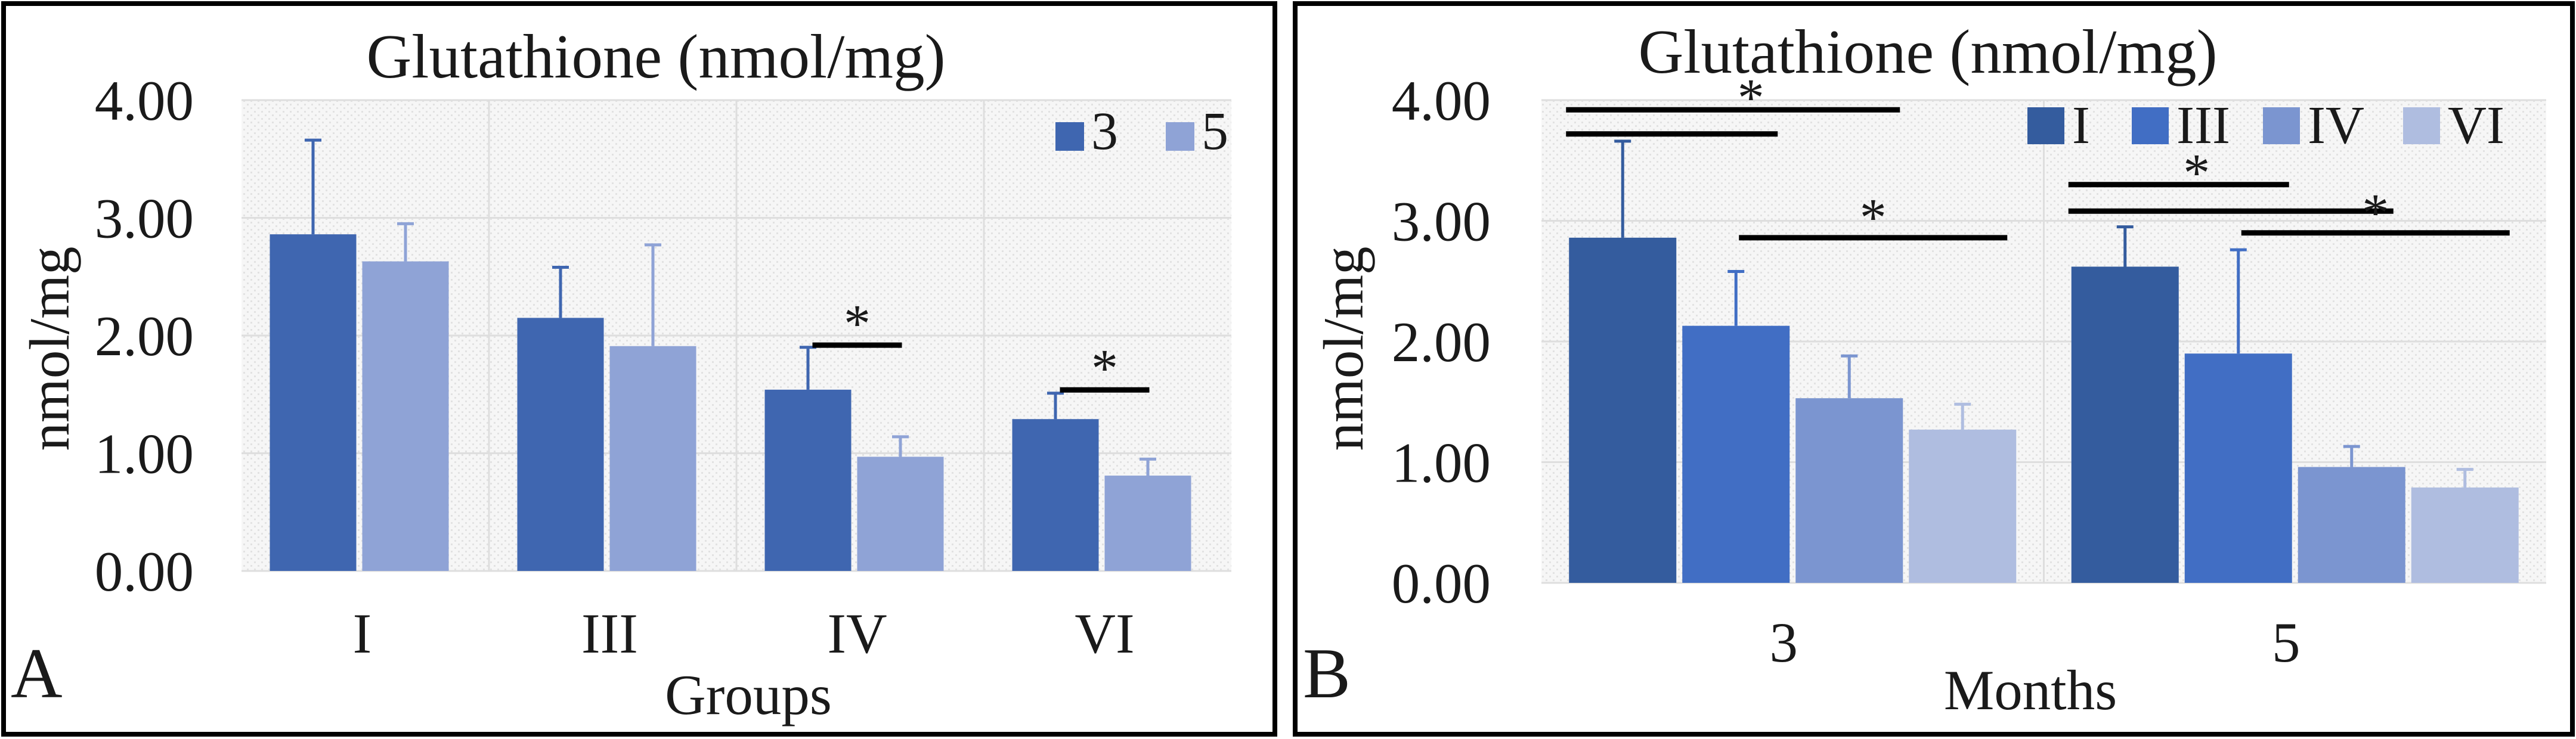  I want to click on legend-b: I III IV VI, so click(2265, 125).